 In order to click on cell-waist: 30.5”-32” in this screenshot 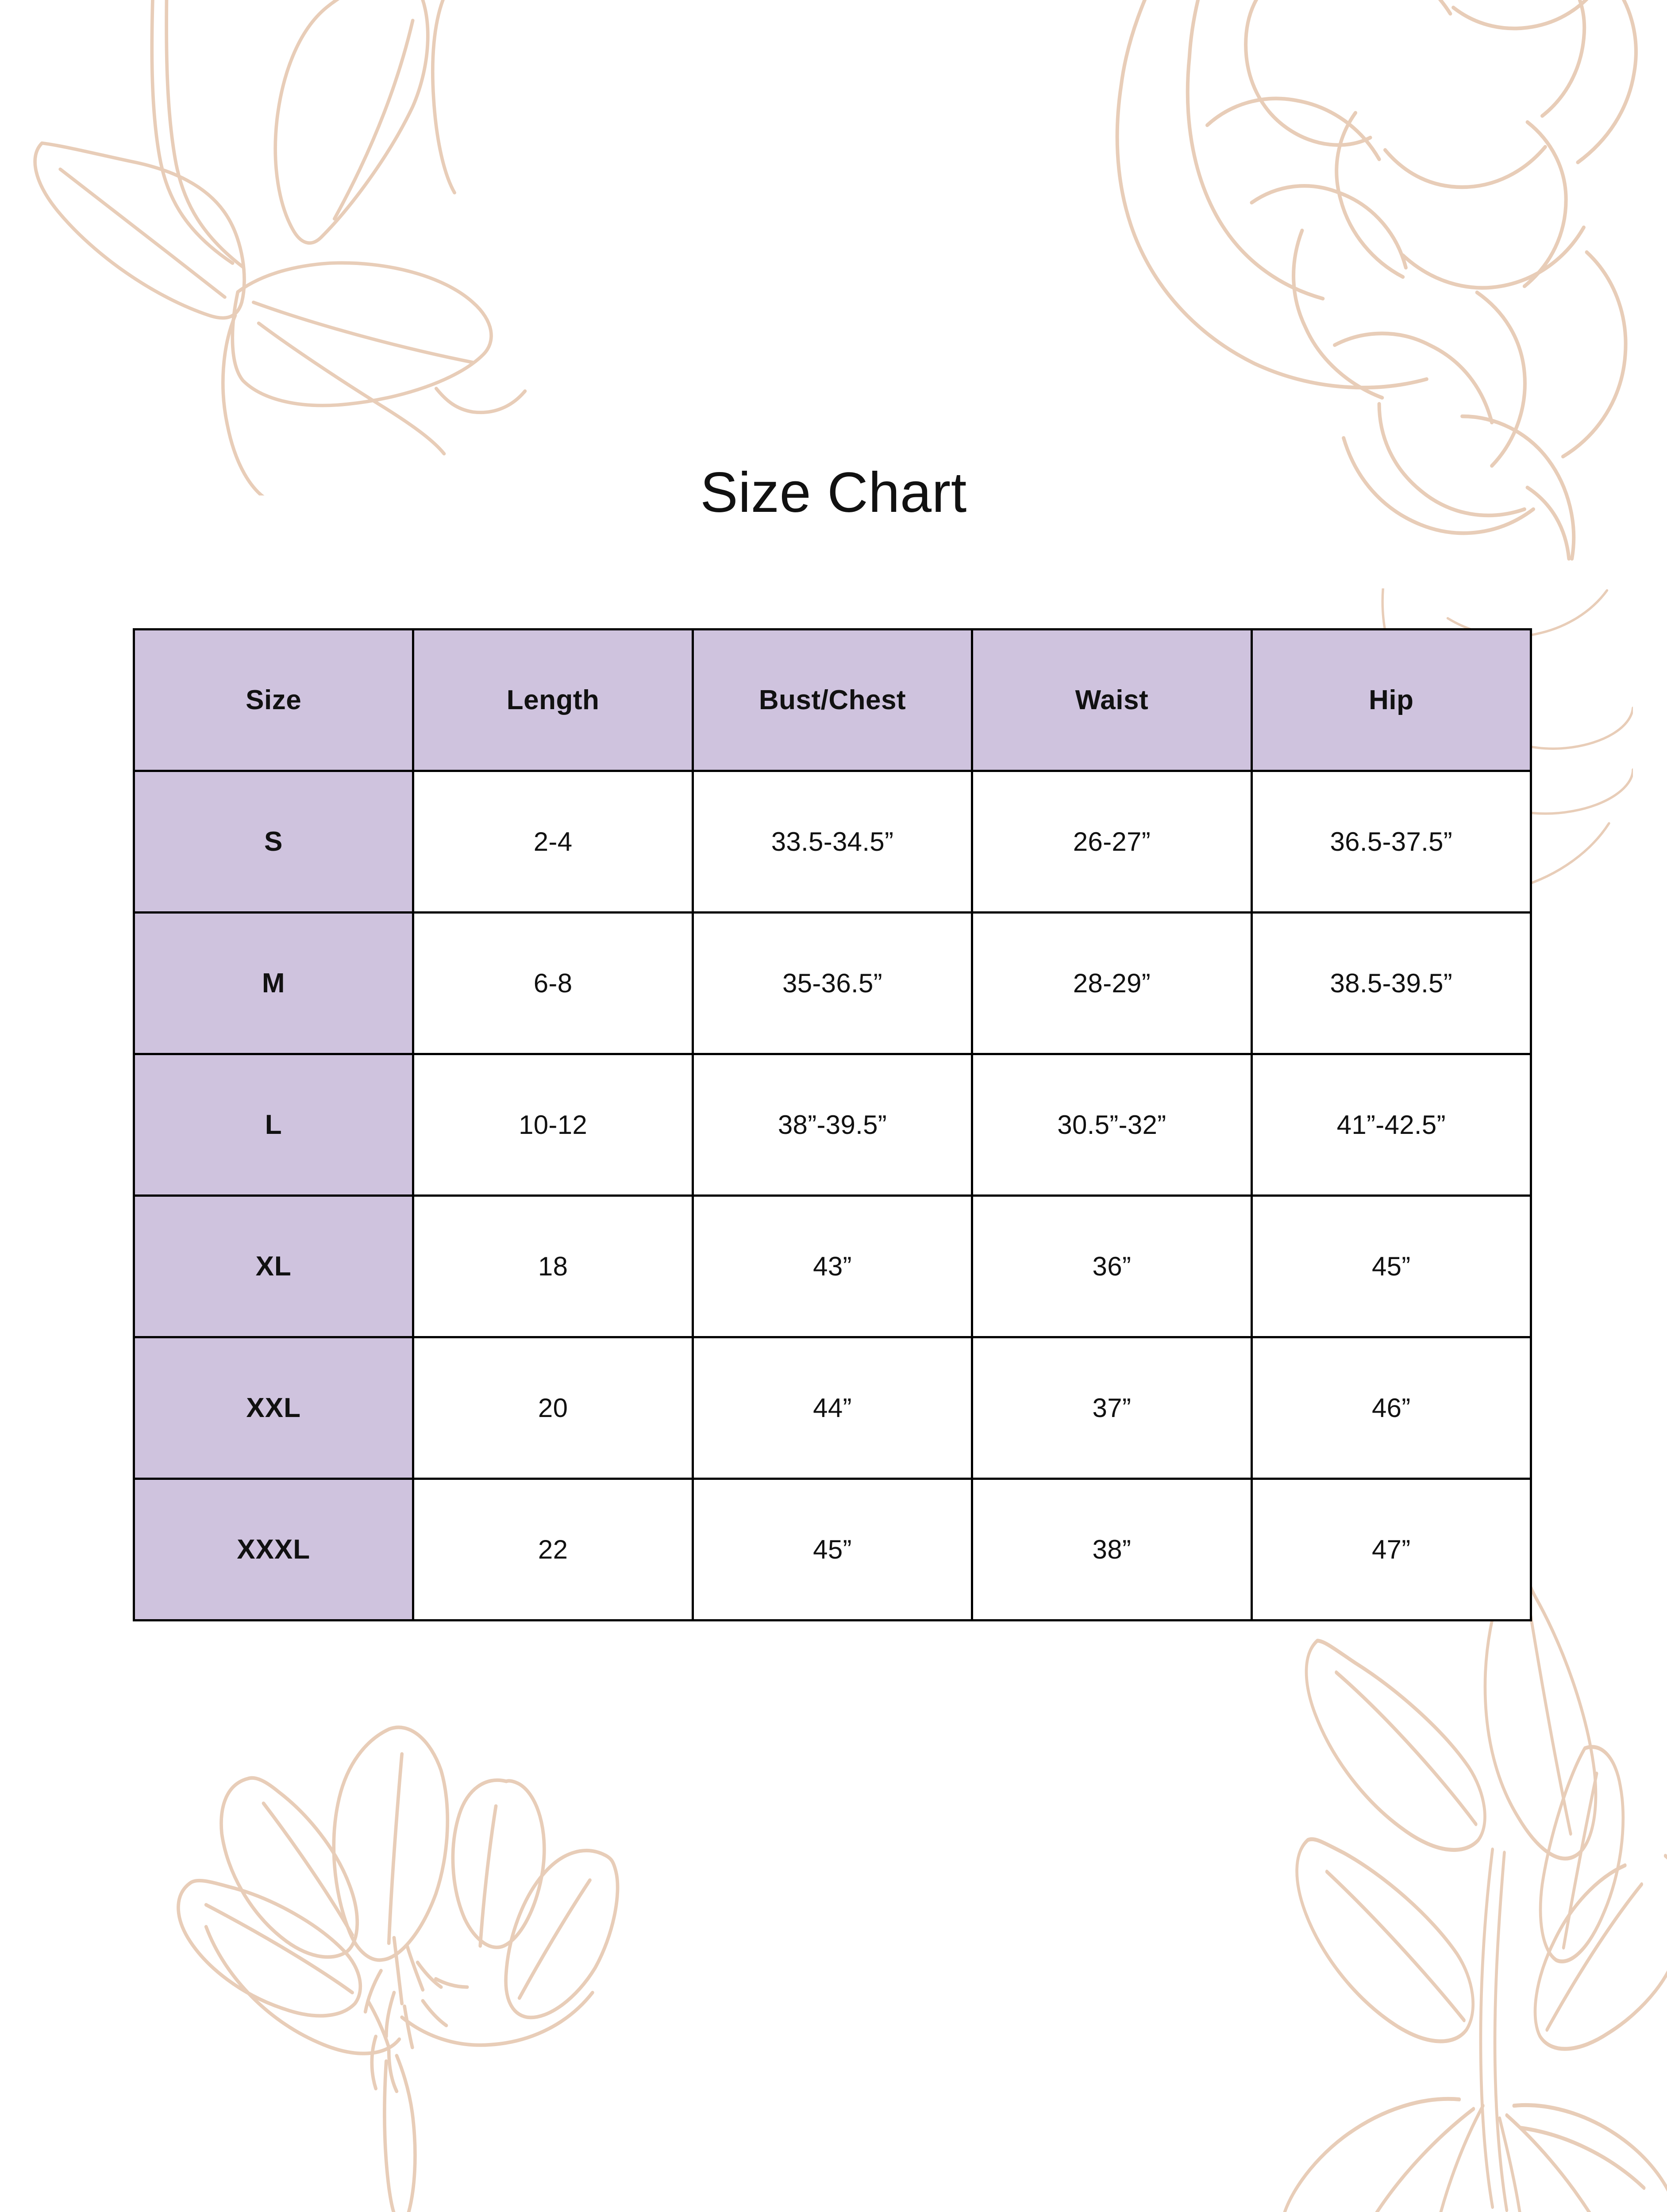, I will do `click(1112, 1125)`.